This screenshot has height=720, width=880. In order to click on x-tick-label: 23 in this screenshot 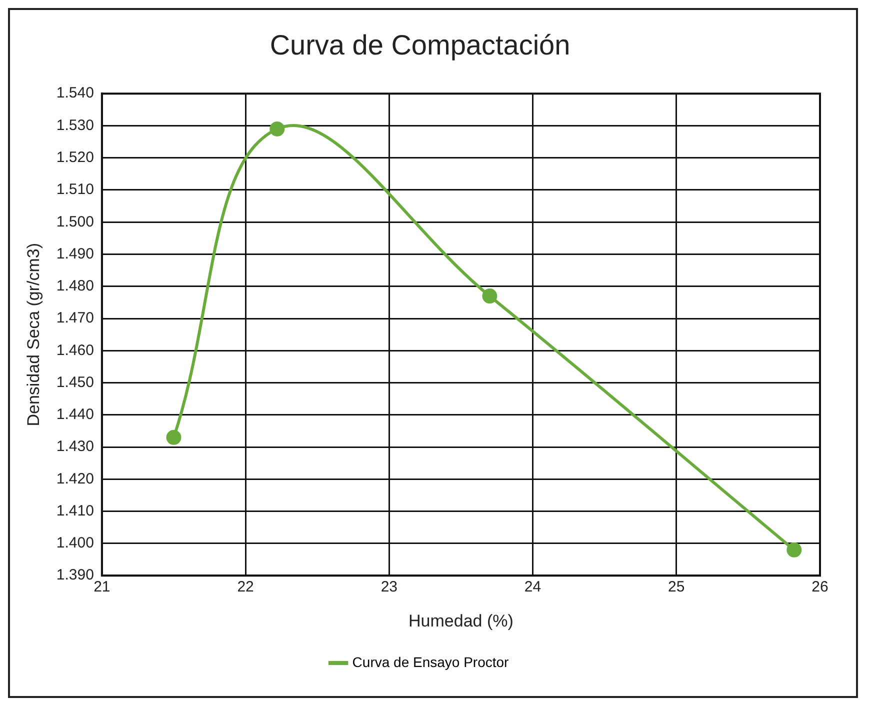, I will do `click(389, 587)`.